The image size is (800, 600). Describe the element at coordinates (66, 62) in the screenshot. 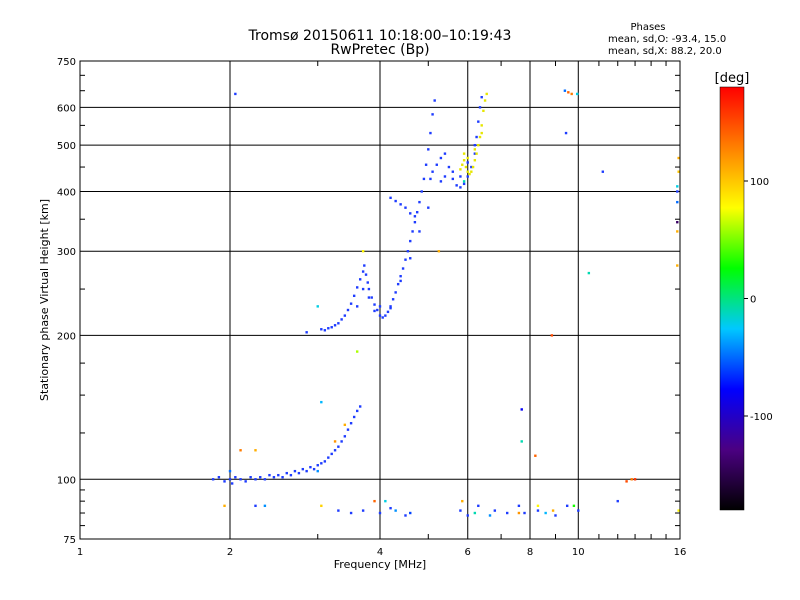

I see `y-tick-label: 750` at that location.